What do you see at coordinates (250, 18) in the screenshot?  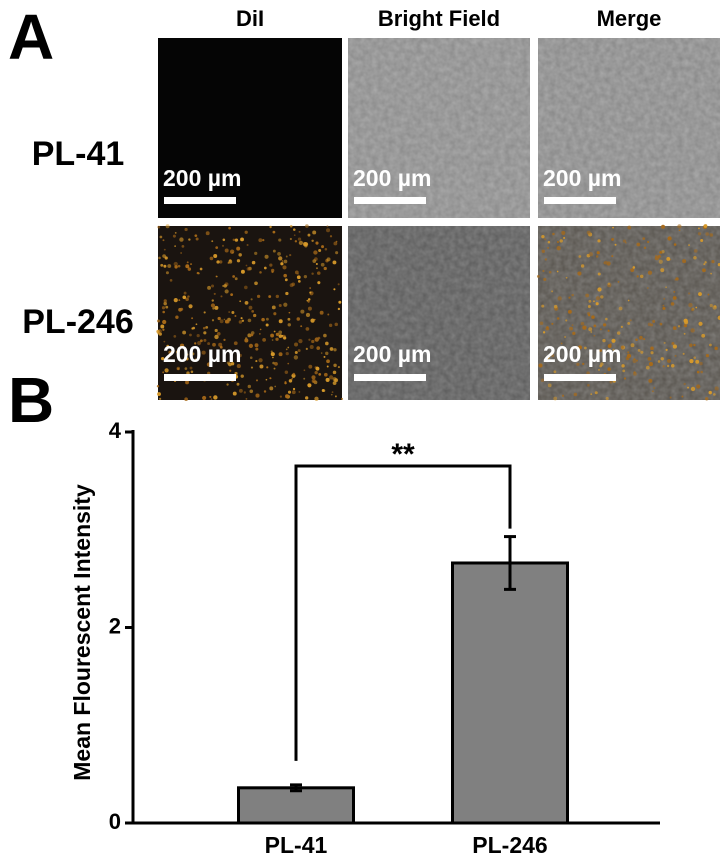 I see `column-header: DiI` at bounding box center [250, 18].